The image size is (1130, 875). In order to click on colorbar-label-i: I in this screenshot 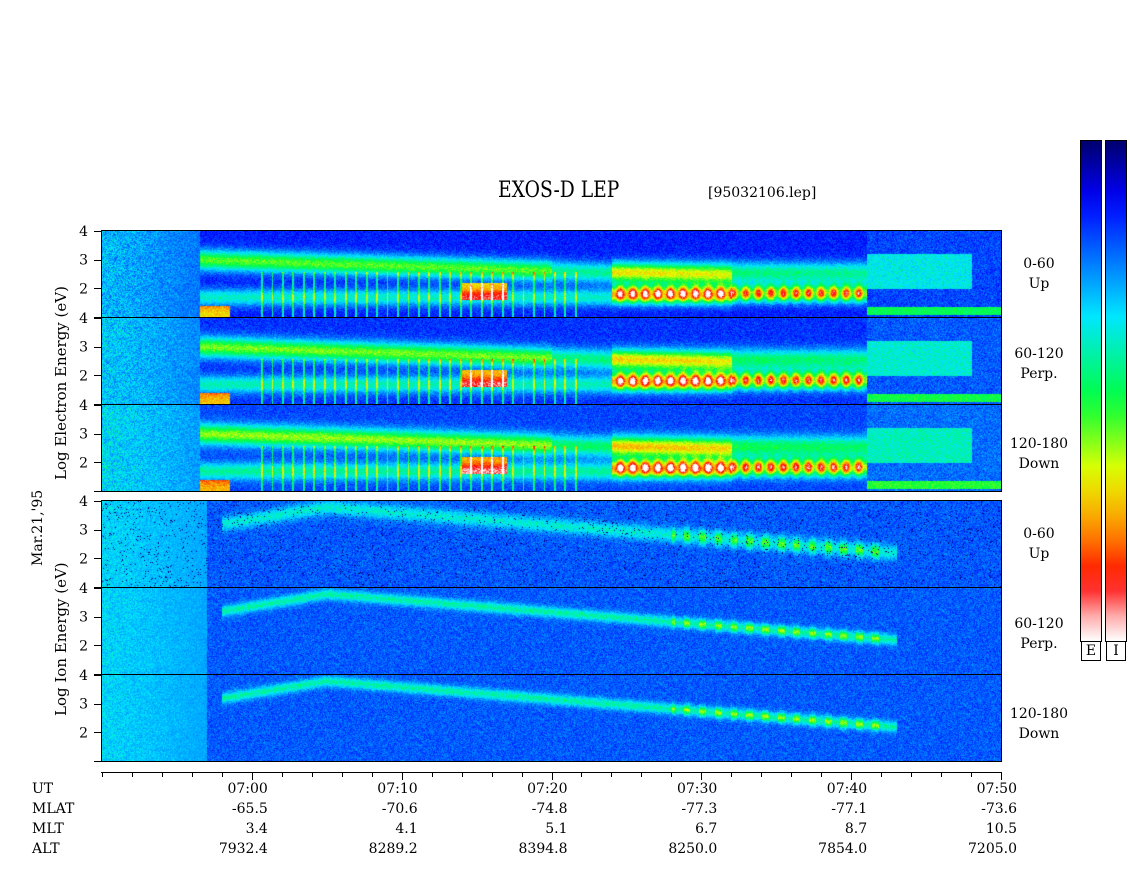, I will do `click(1116, 651)`.